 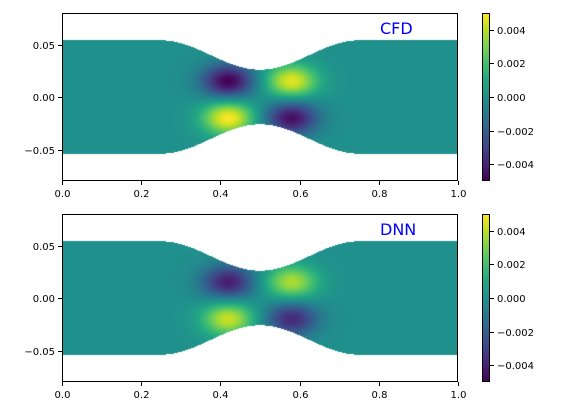 What do you see at coordinates (396, 28) in the screenshot?
I see `panel-label: CFD` at bounding box center [396, 28].